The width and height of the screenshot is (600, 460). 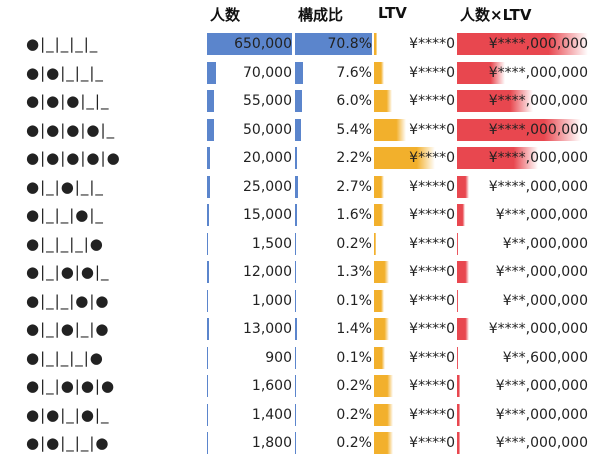 What do you see at coordinates (321, 15) in the screenshot?
I see `column-header: 構成比` at bounding box center [321, 15].